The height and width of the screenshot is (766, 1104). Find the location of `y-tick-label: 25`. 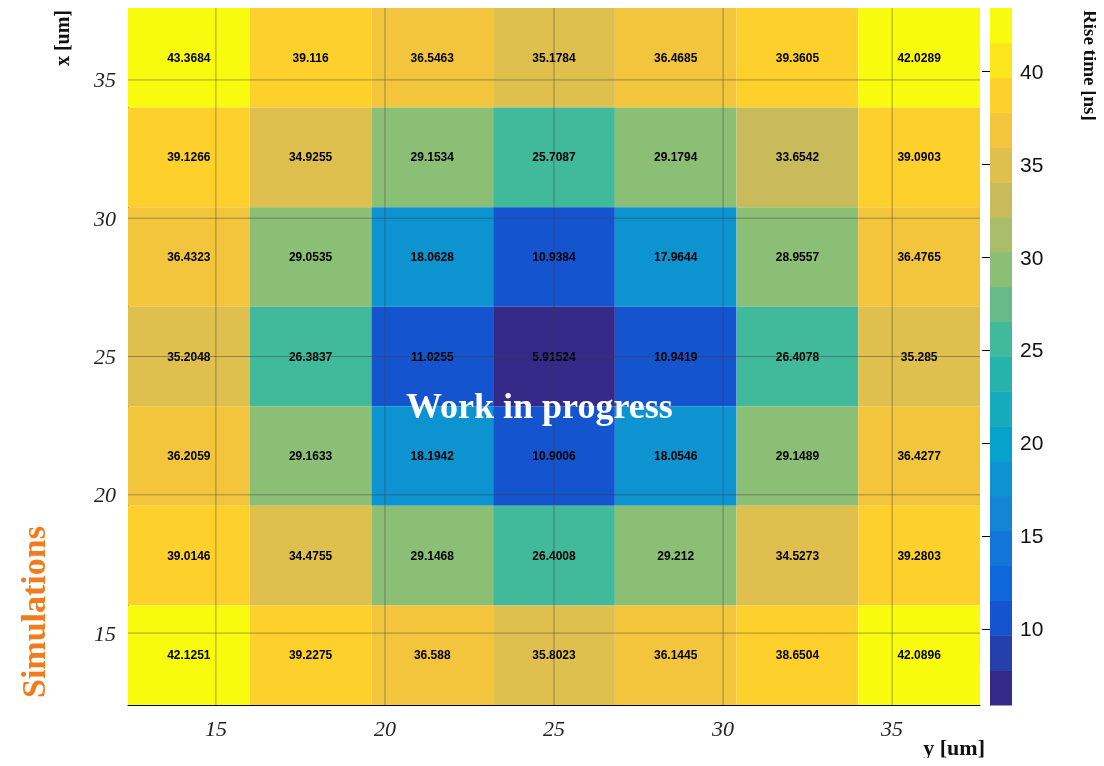

y-tick-label: 25 is located at coordinates (105, 356).